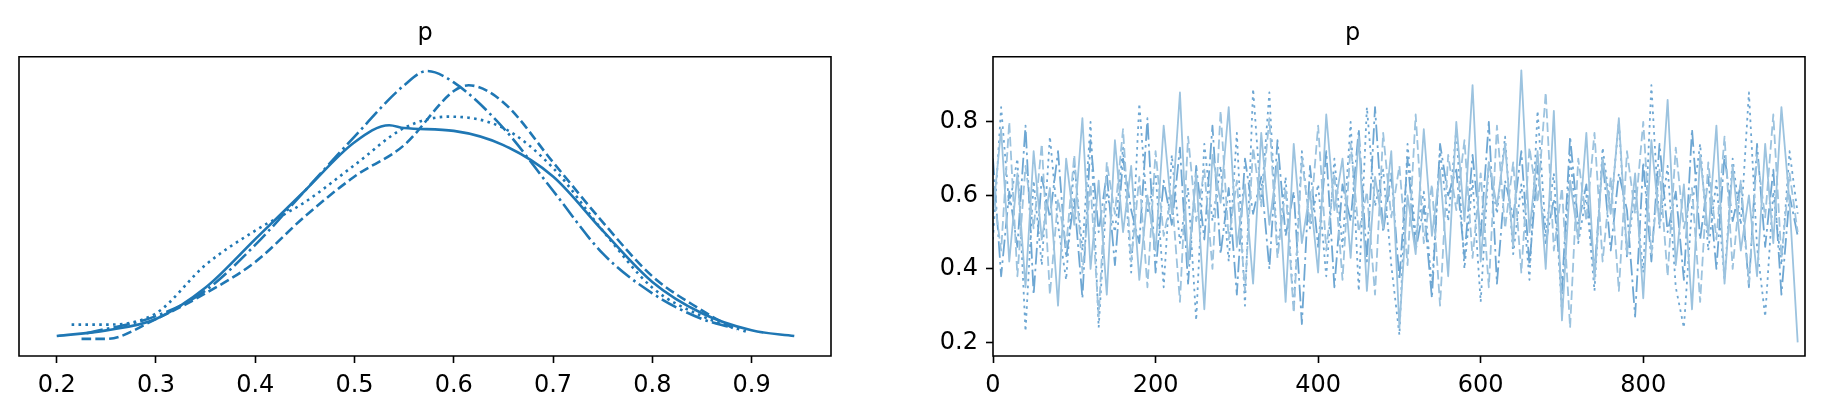 The width and height of the screenshot is (1823, 417). Describe the element at coordinates (255, 383) in the screenshot. I see `x-tick-label: 0.4` at that location.